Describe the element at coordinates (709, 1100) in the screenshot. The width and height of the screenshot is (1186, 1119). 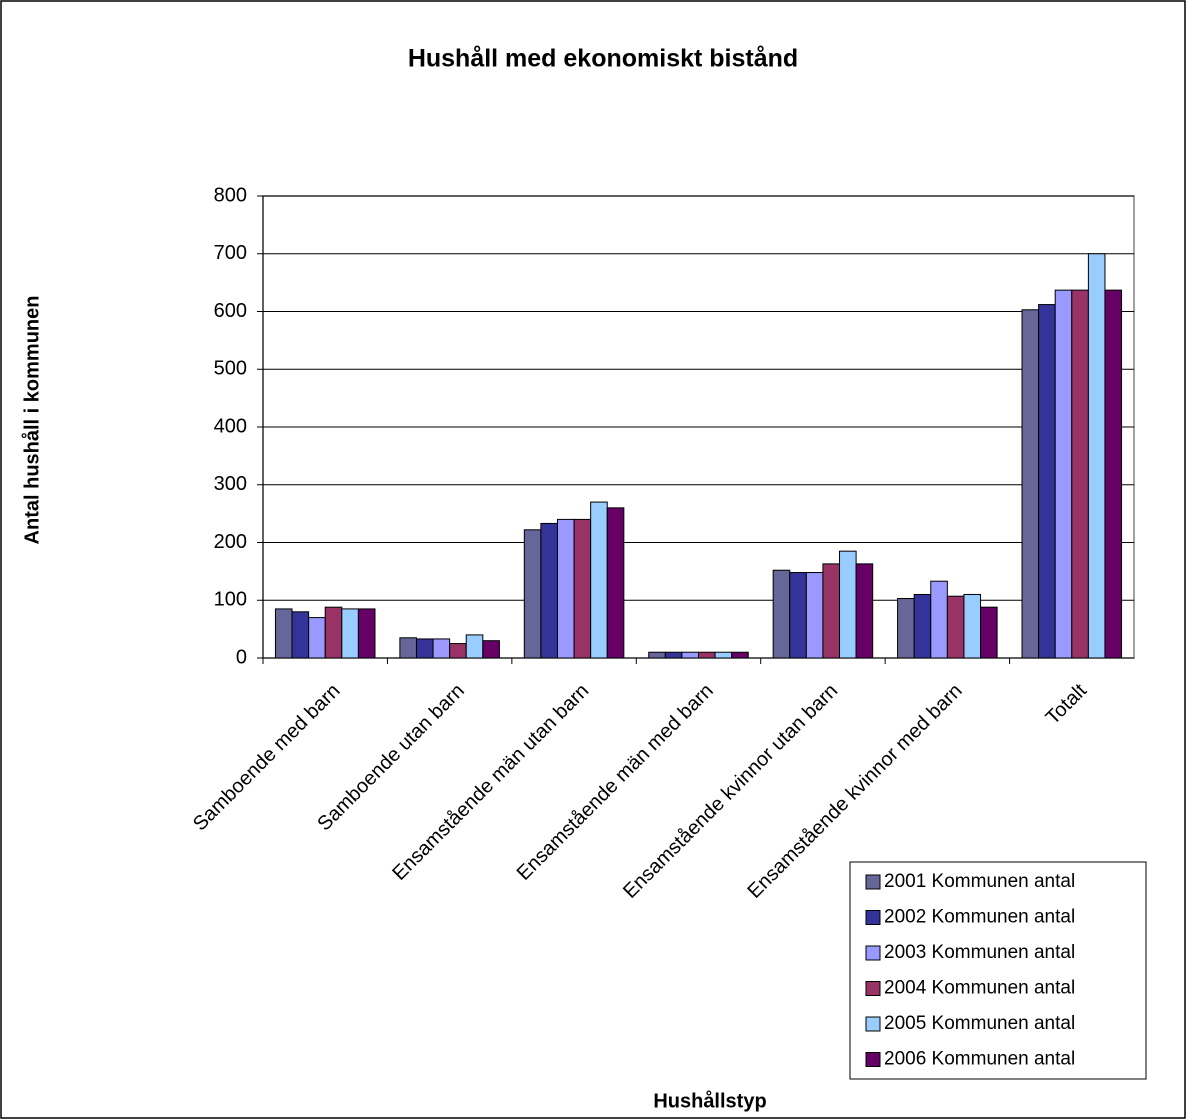
I see `x-axis-title: Hushållstyp` at that location.